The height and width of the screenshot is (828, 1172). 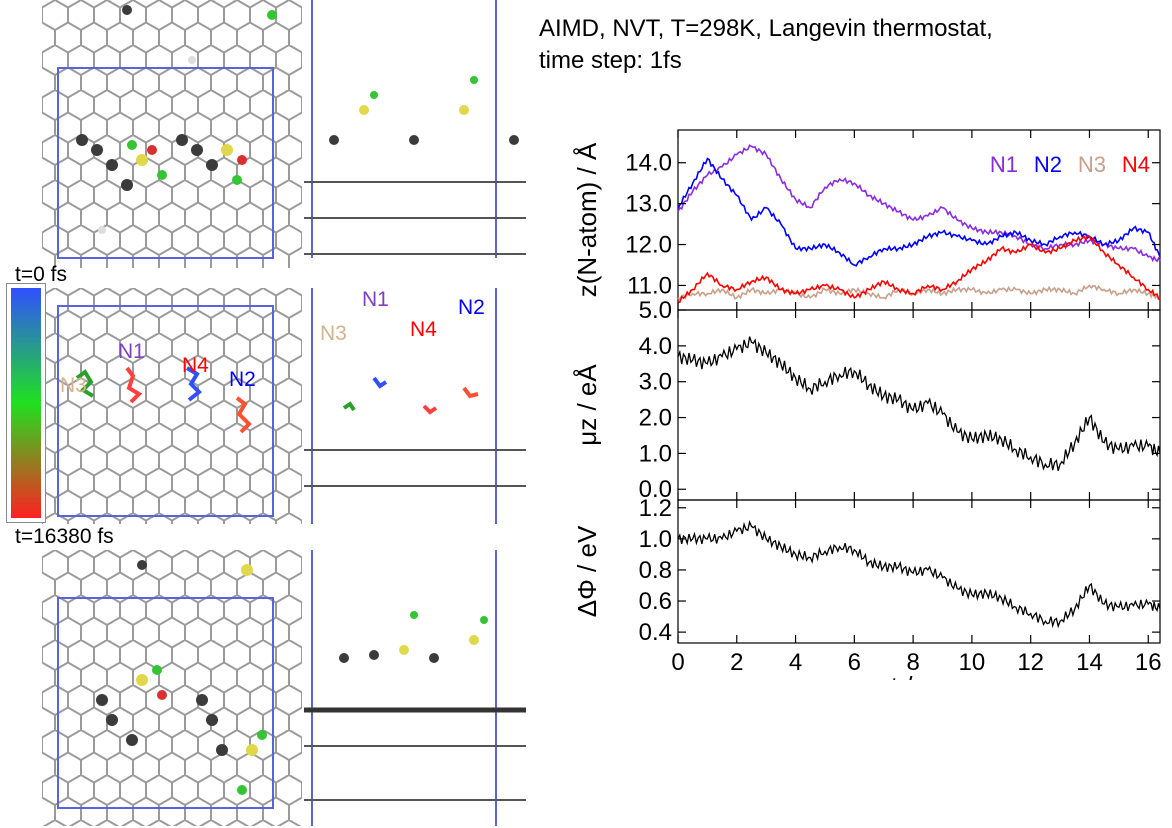 What do you see at coordinates (195, 365) in the screenshot?
I see `label-n4: N4` at bounding box center [195, 365].